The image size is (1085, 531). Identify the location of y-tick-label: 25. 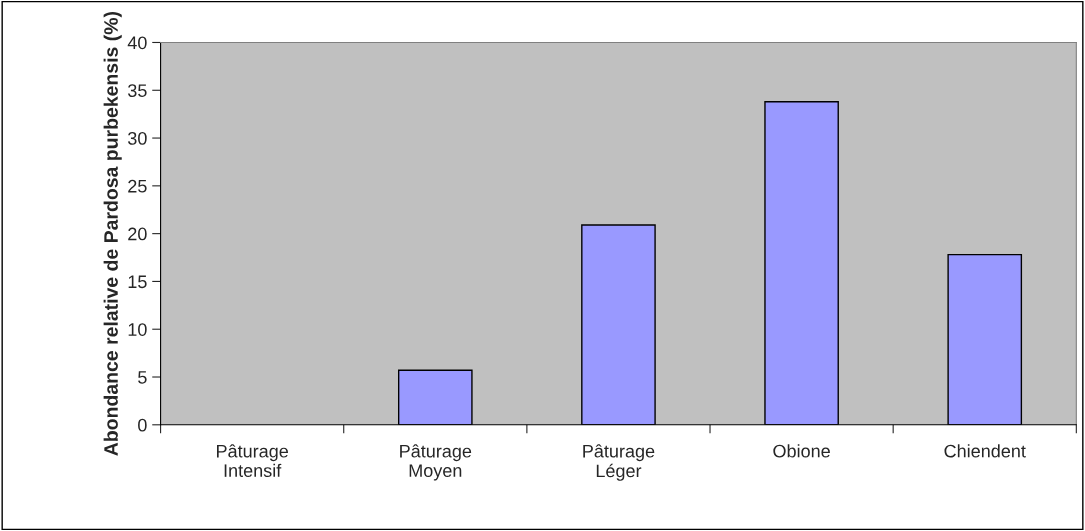
(137, 186).